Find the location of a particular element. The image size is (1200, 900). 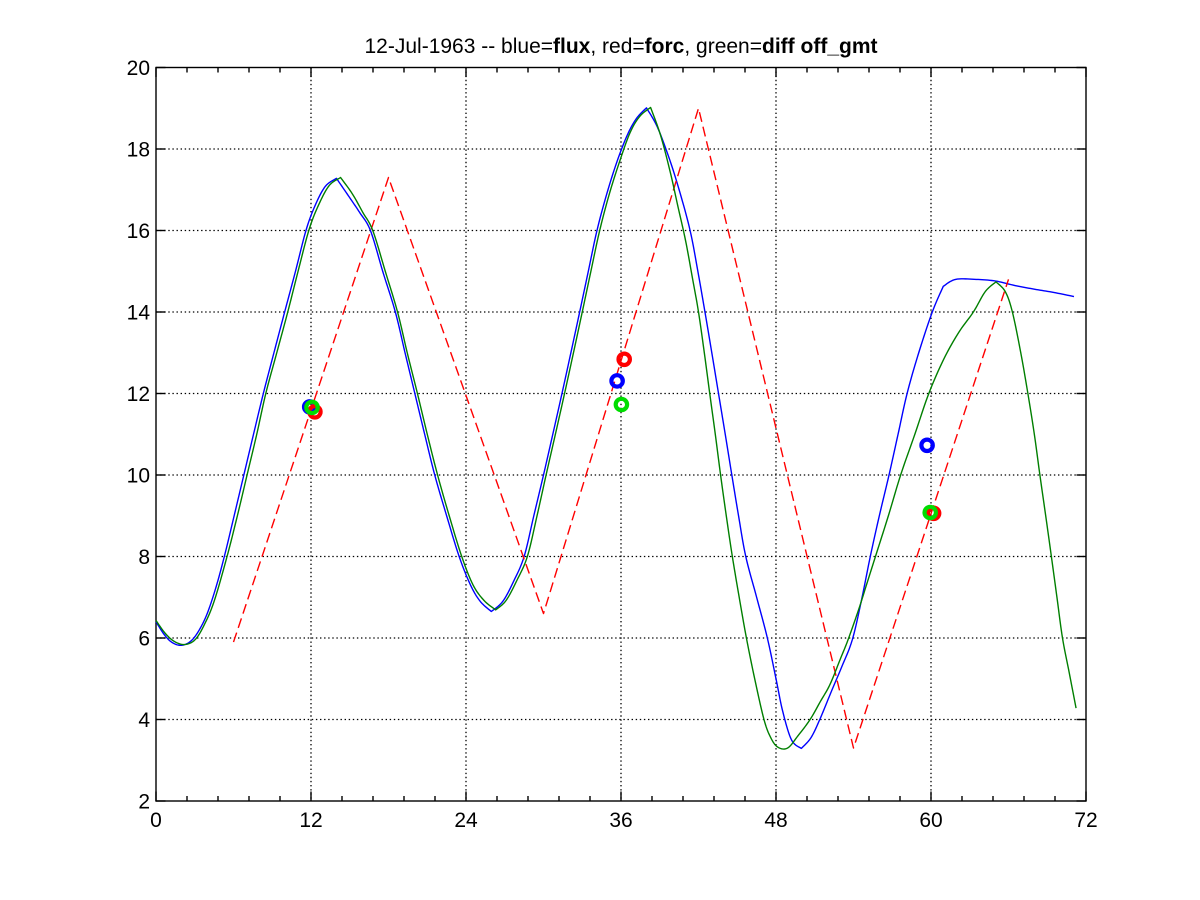

svg-text: 24 is located at coordinates (466, 820).